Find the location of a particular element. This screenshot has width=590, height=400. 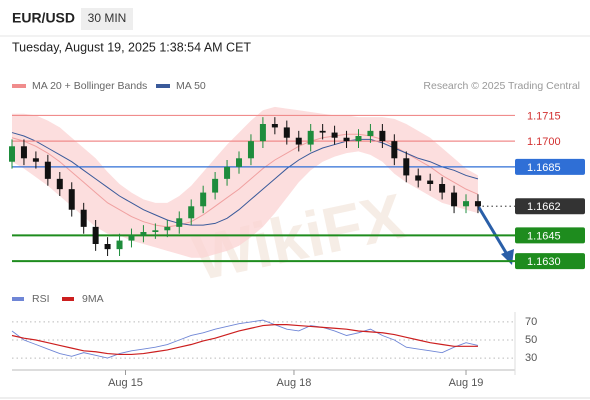

timeframe-box is located at coordinates (107, 19).